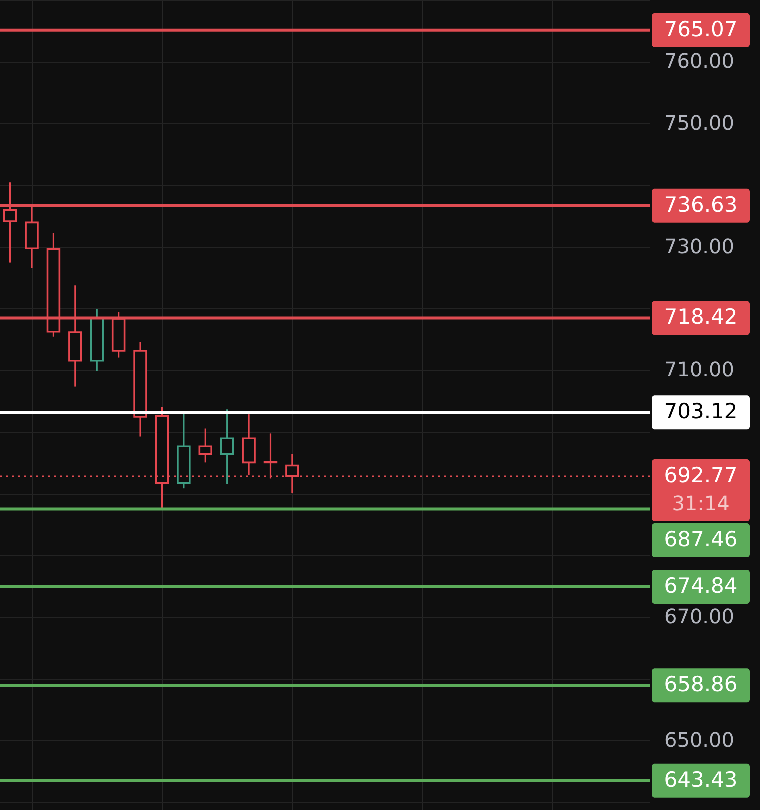 The width and height of the screenshot is (760, 810). What do you see at coordinates (699, 740) in the screenshot?
I see `y-tick-label: 650.00` at bounding box center [699, 740].